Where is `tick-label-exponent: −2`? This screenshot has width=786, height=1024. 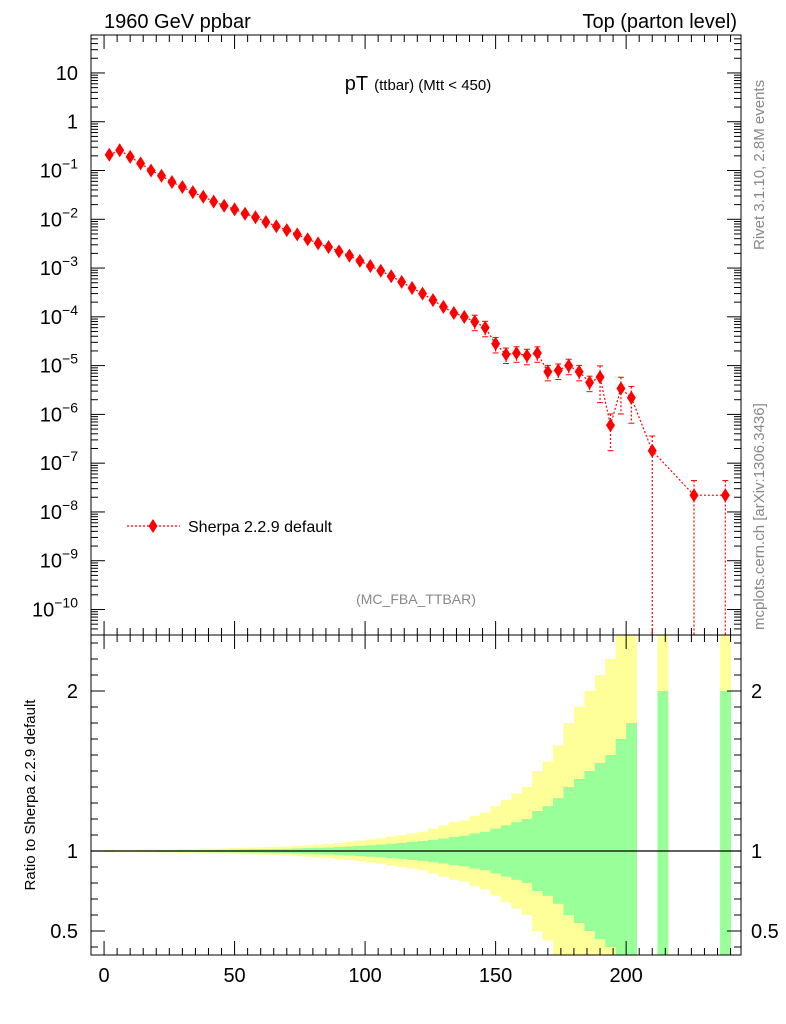
tick-label-exponent: −2 is located at coordinates (70, 212).